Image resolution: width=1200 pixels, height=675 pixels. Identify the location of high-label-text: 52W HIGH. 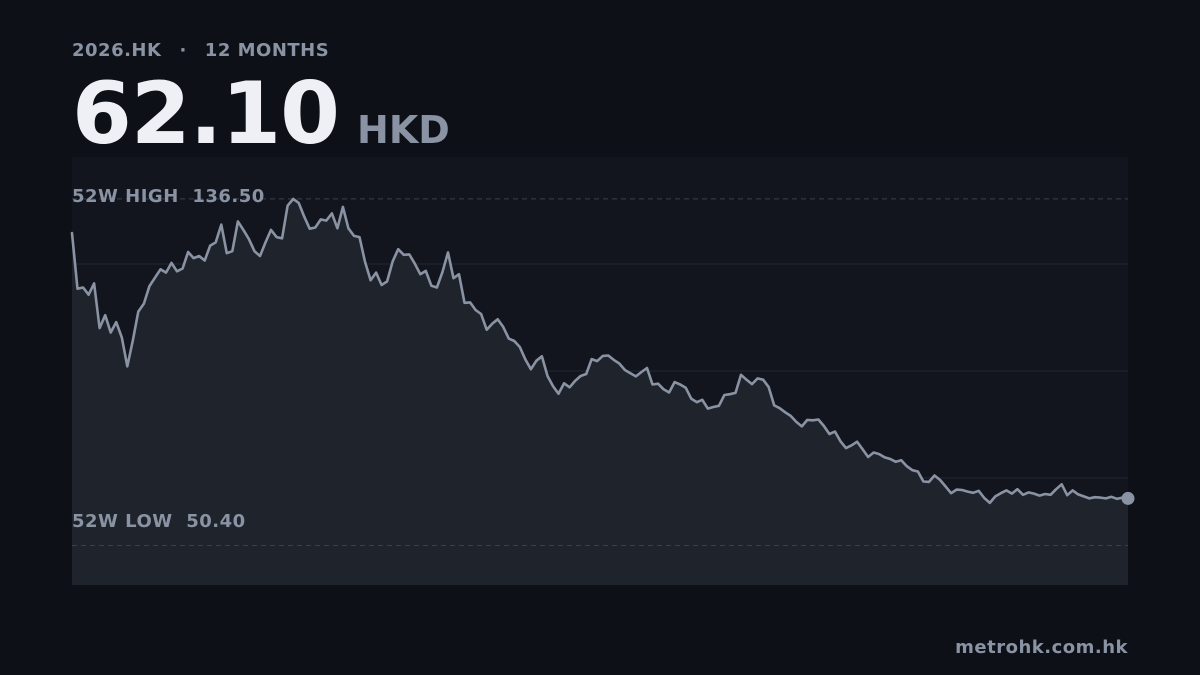
(125, 196).